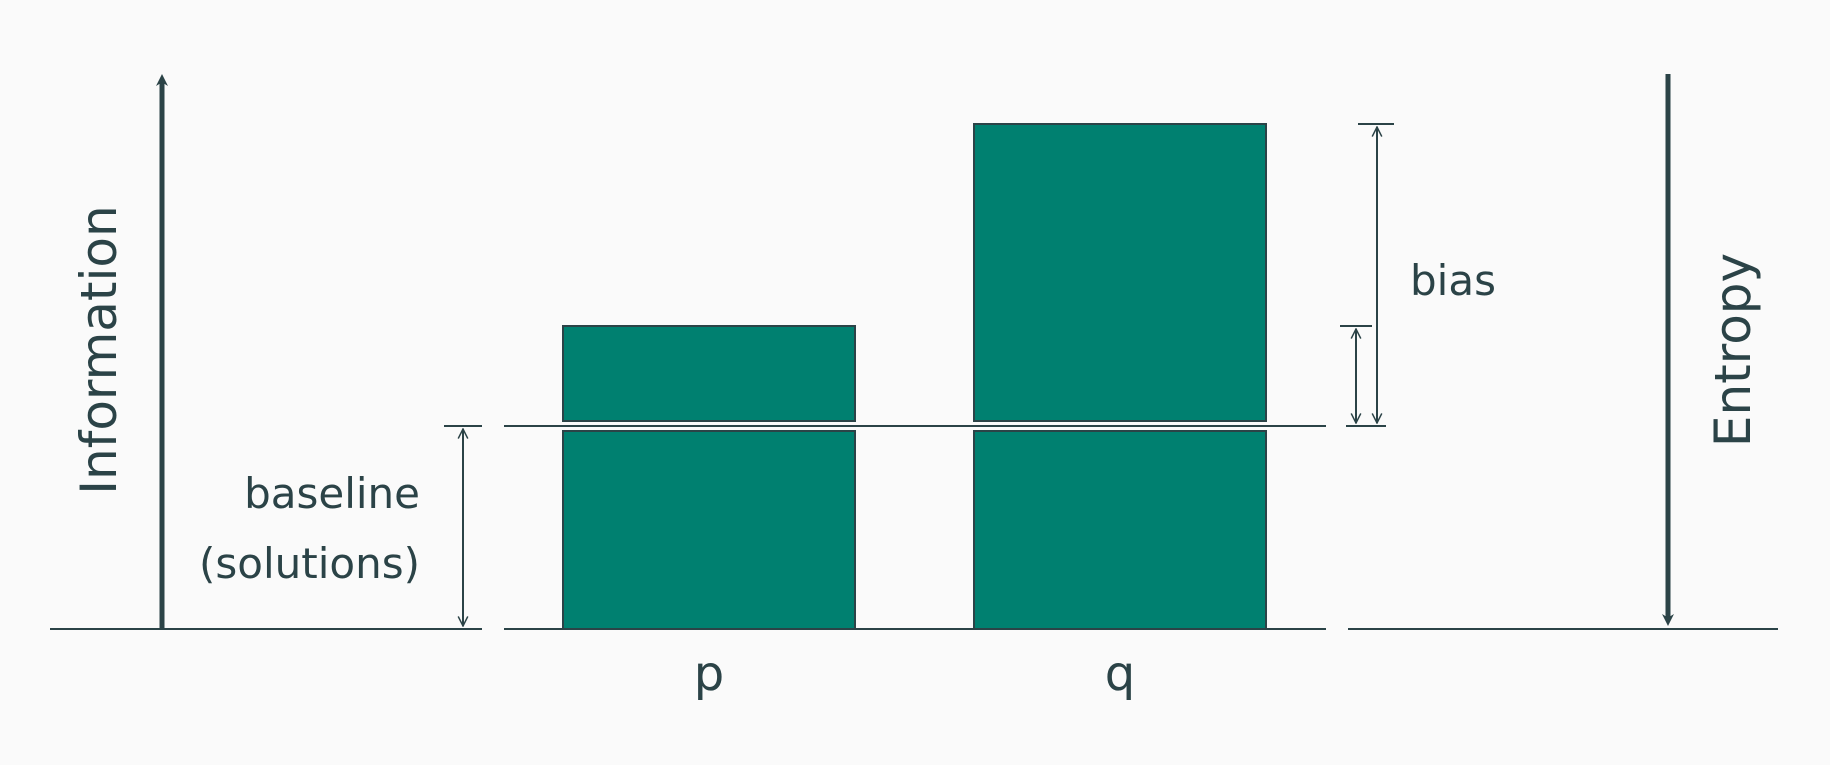 This screenshot has width=1830, height=765. What do you see at coordinates (709, 373) in the screenshot?
I see `bar-p-top` at bounding box center [709, 373].